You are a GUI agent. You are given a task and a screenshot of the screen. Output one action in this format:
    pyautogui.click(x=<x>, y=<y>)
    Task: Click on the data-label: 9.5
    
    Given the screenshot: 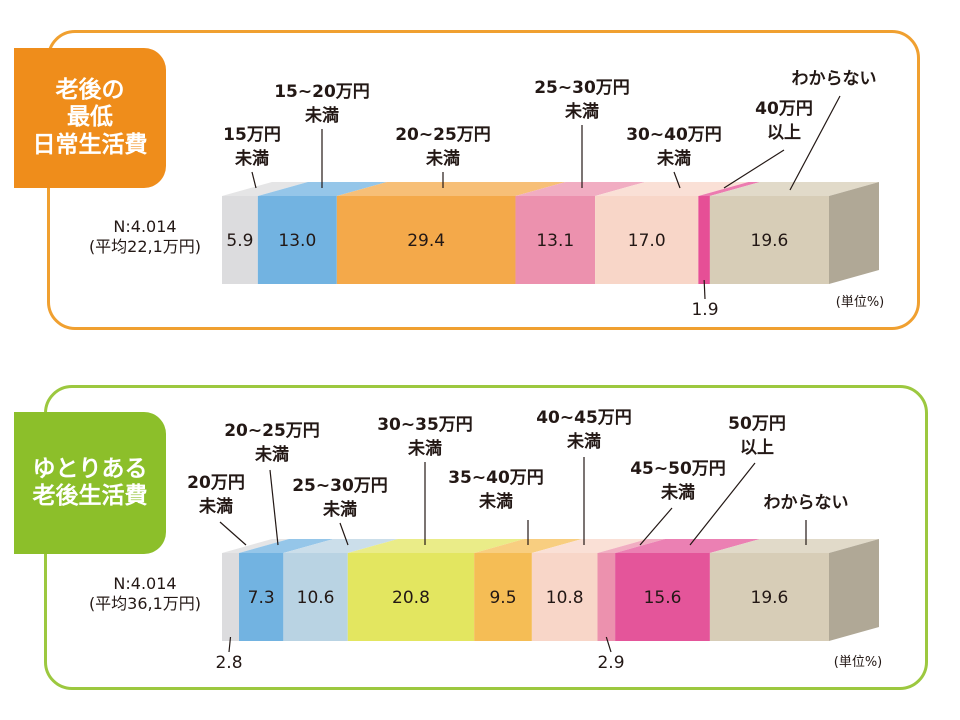 What is the action you would take?
    pyautogui.click(x=502, y=598)
    